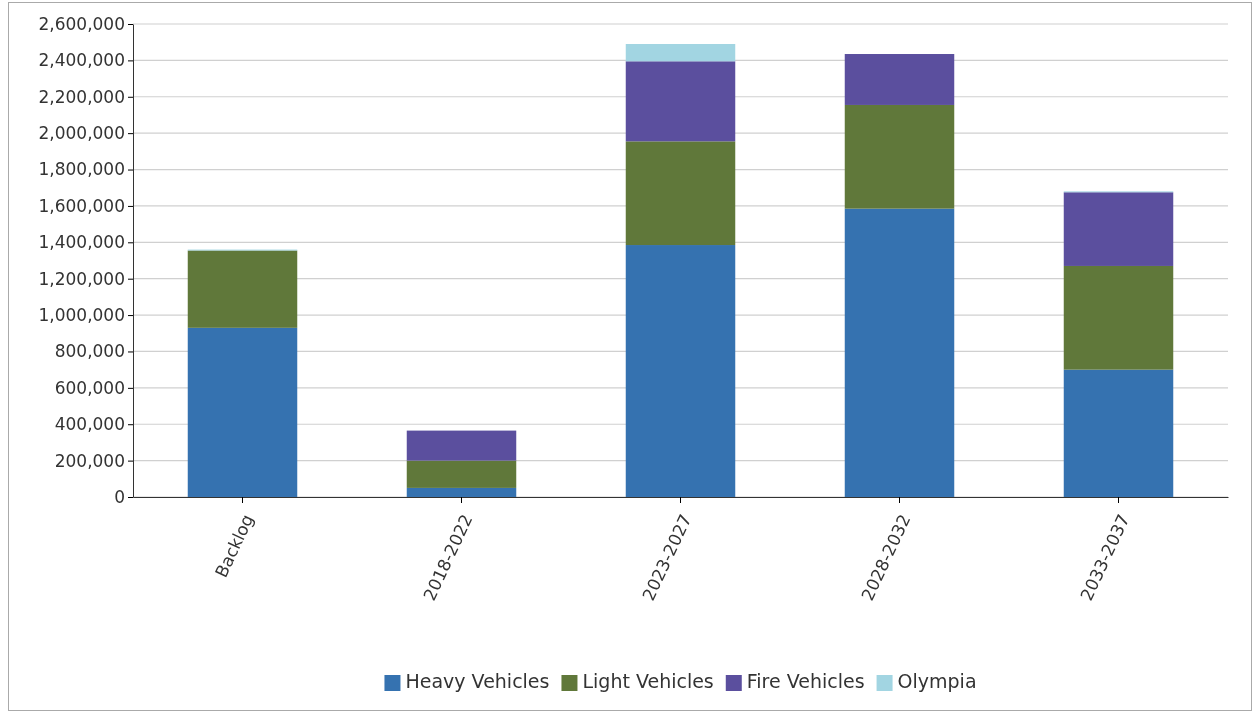  Describe the element at coordinates (477, 681) in the screenshot. I see `legend-label: Heavy Vehicles` at that location.